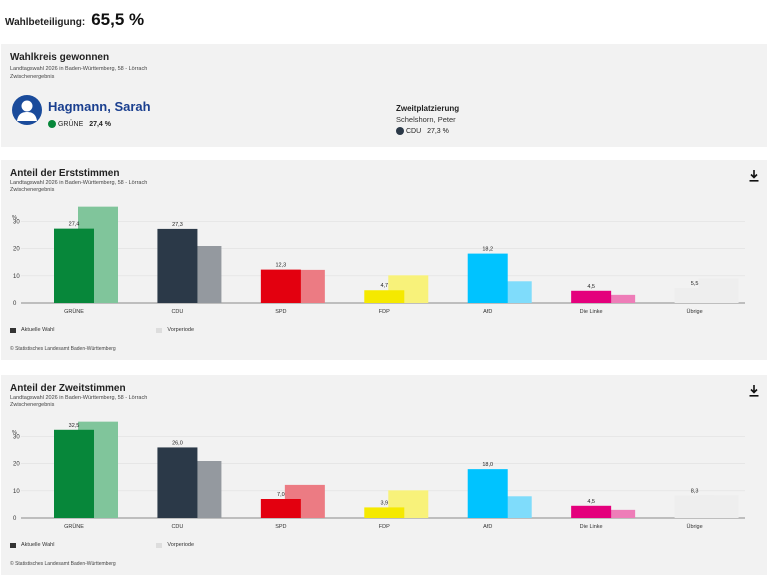  I want to click on user-icon, so click(27, 110).